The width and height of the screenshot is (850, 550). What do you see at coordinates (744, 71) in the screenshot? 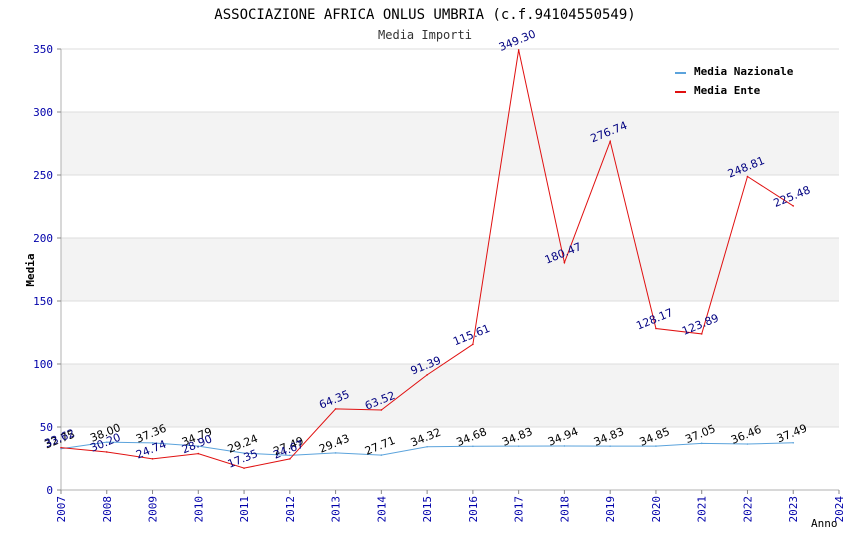
I see `legend-label-media-nazionale: Media Nazionale` at bounding box center [744, 71].